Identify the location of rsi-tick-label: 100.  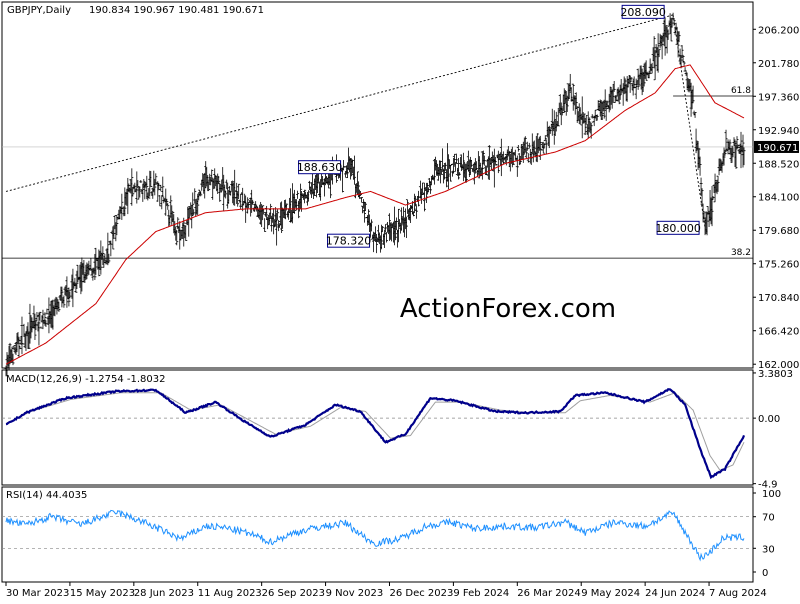
(771, 494).